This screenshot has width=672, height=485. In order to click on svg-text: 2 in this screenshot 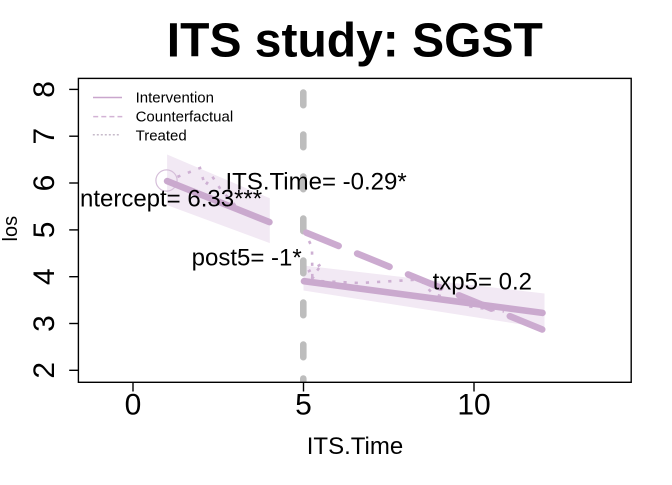, I will do `click(44, 370)`.